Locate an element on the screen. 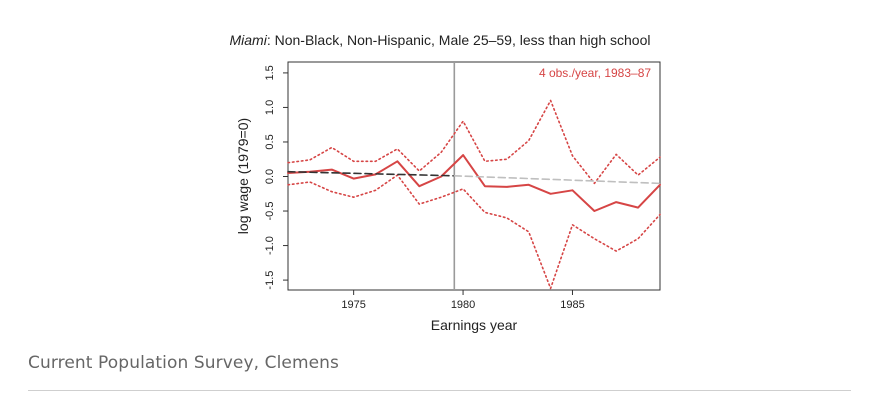 This screenshot has width=895, height=419. caption-divider is located at coordinates (439, 390).